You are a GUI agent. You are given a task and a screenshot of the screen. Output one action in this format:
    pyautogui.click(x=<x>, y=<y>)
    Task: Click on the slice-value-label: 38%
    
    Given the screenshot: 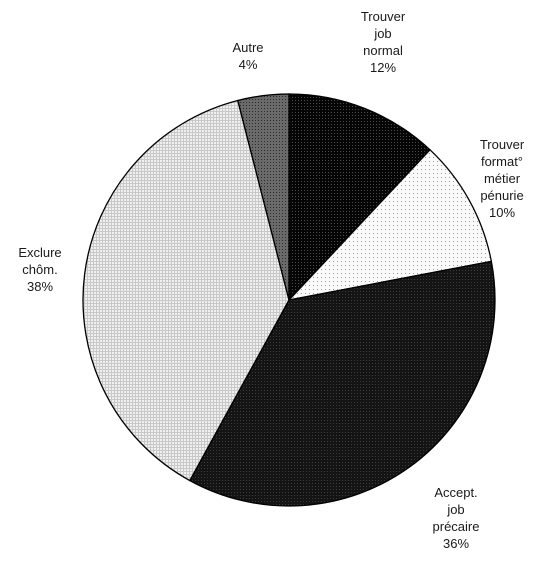 What is the action you would take?
    pyautogui.click(x=40, y=286)
    